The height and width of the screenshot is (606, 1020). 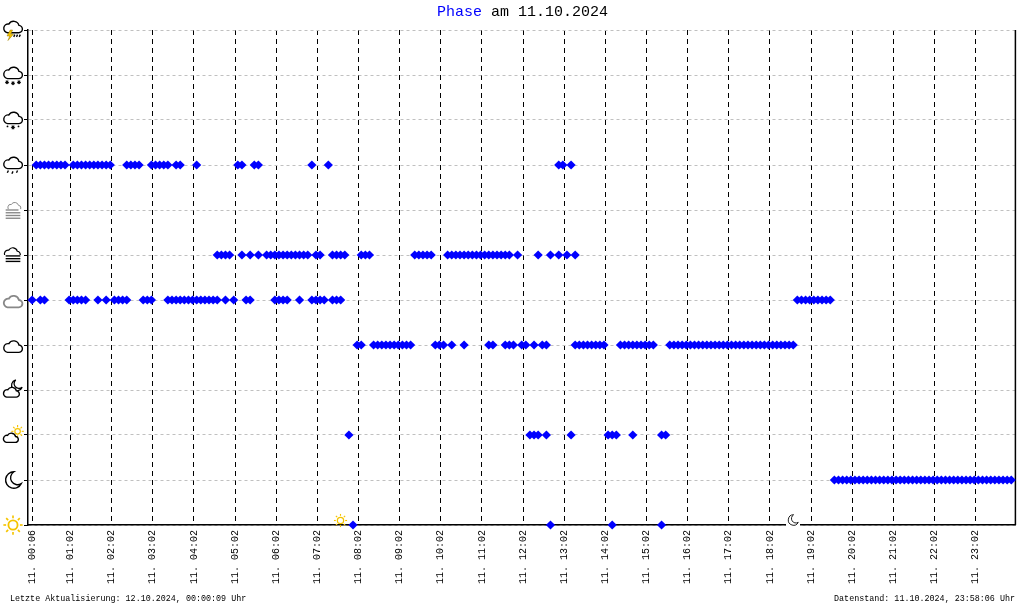 I want to click on x-tick-label: 11. 11:02, so click(x=482, y=557).